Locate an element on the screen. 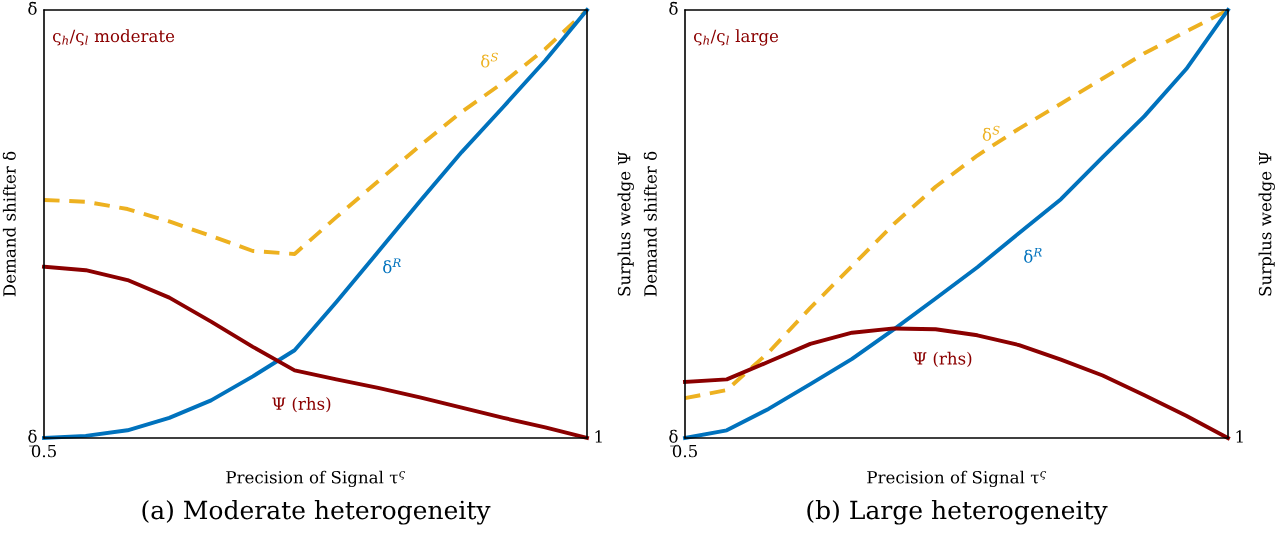 Image resolution: width=1275 pixels, height=535 pixels. text: (a) Moderate heterogeneity is located at coordinates (316, 512).